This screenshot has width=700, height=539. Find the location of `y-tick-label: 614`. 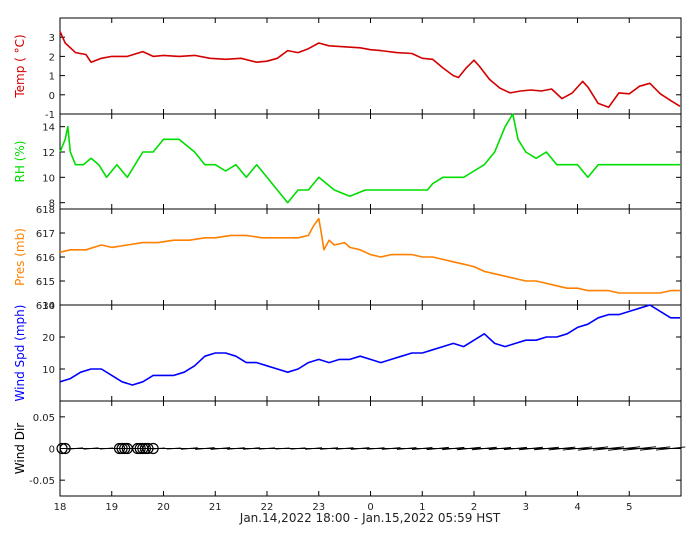

y-tick-label: 614 is located at coordinates (45, 306).